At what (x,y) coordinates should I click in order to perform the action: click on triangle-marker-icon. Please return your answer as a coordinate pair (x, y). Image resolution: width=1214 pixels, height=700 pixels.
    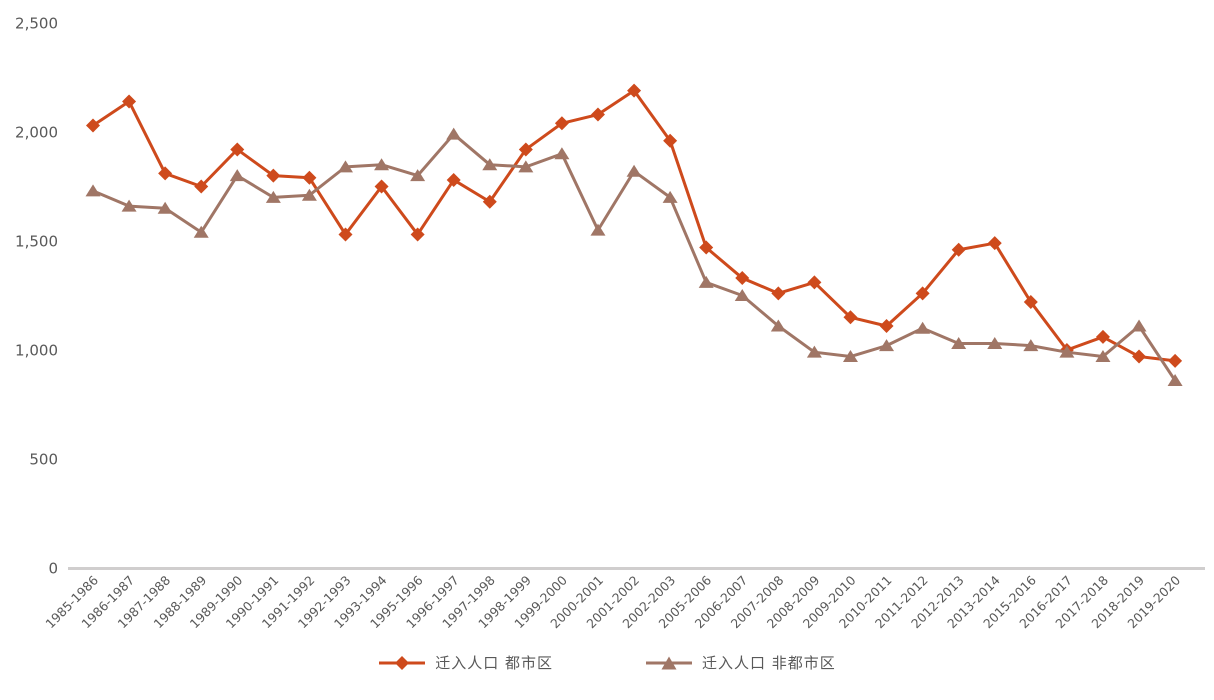
    Looking at the image, I should click on (669, 662).